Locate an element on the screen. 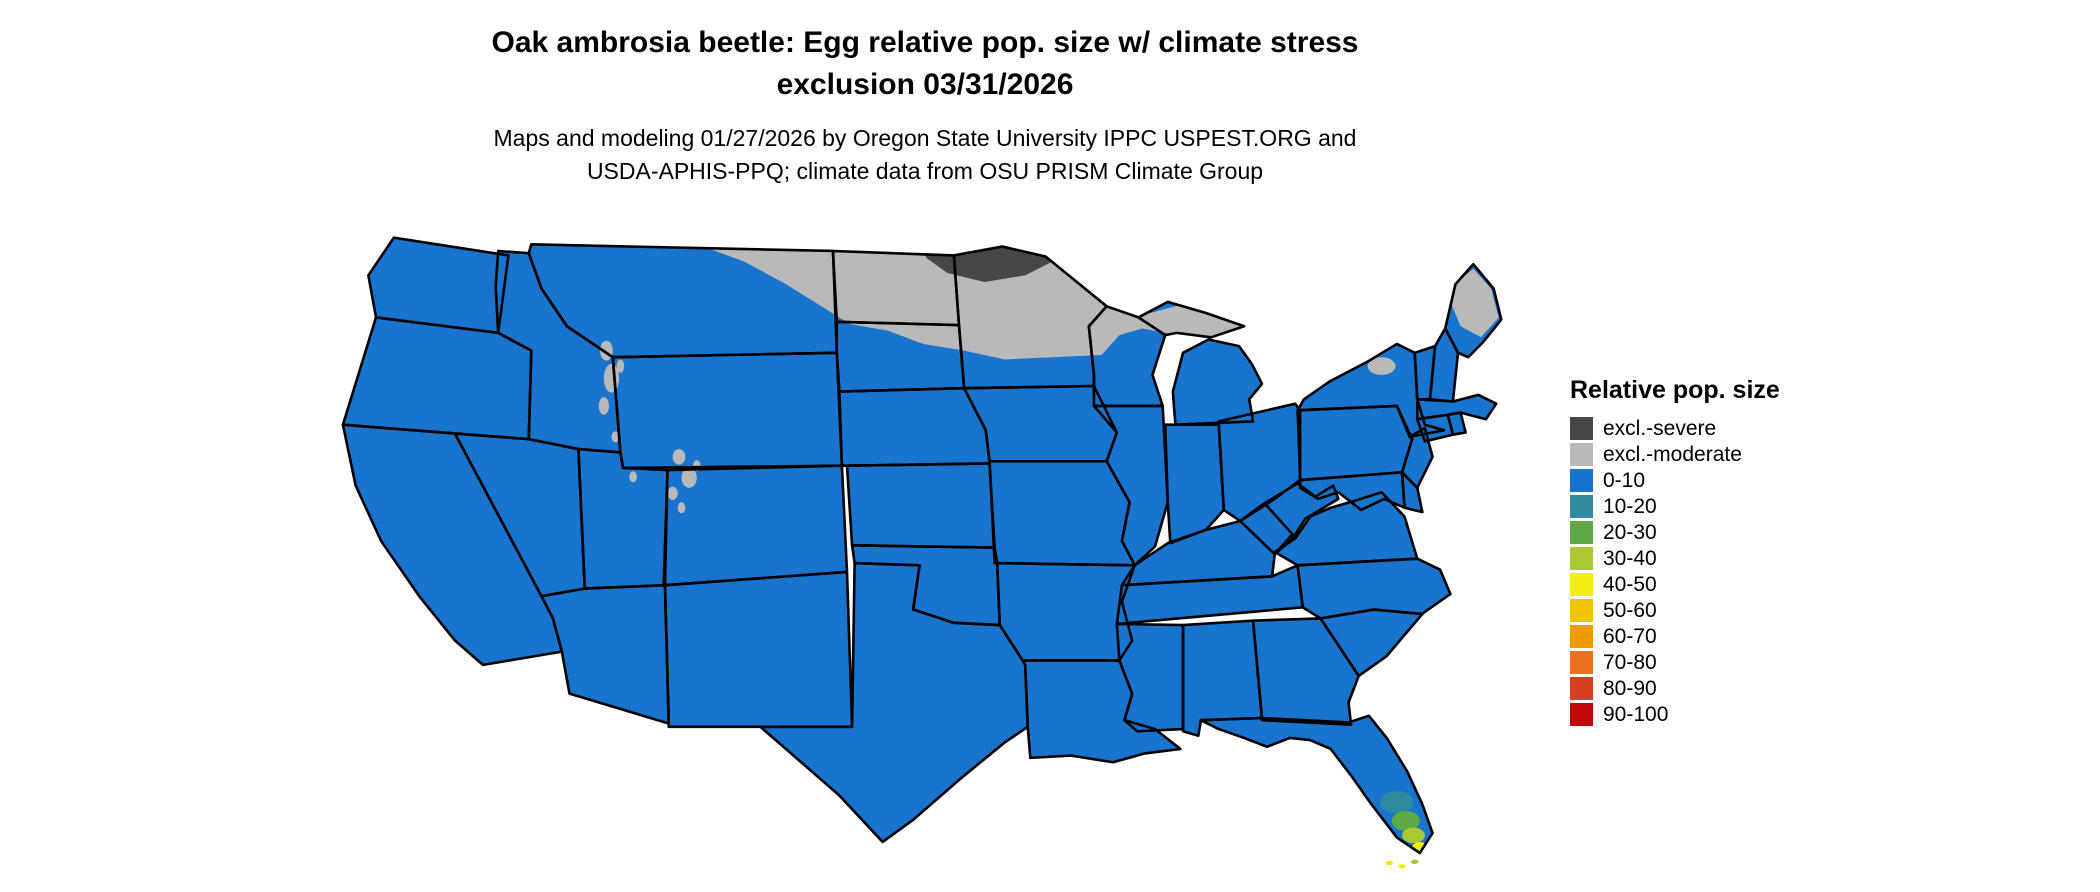 This screenshot has height=892, width=2100. state-california is located at coordinates (452, 544).